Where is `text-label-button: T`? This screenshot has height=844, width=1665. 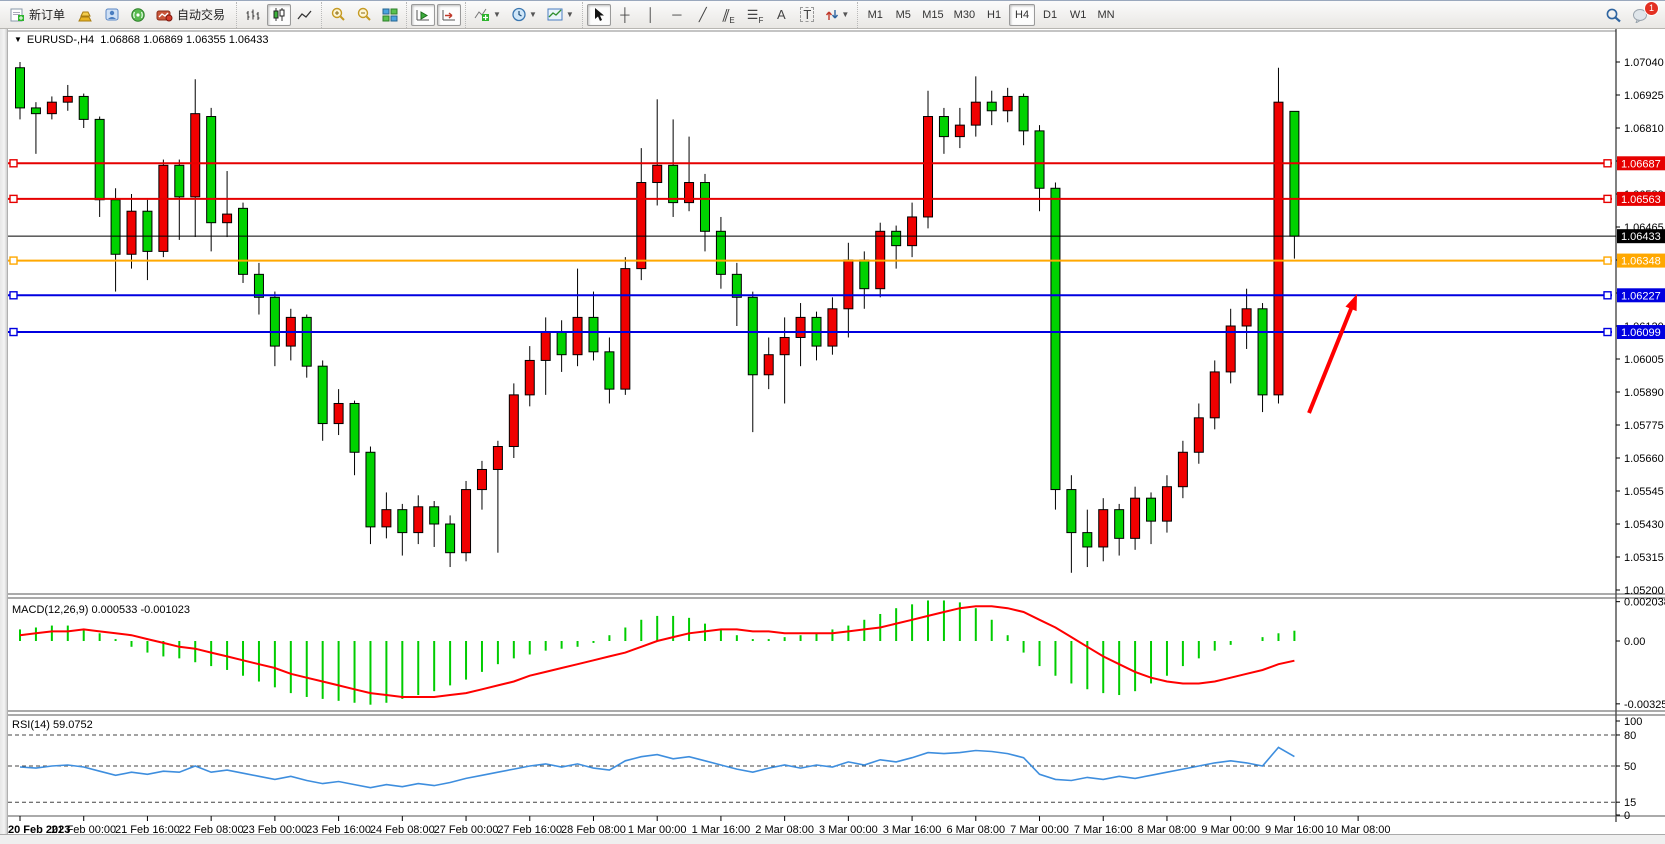 text-label-button: T is located at coordinates (807, 15).